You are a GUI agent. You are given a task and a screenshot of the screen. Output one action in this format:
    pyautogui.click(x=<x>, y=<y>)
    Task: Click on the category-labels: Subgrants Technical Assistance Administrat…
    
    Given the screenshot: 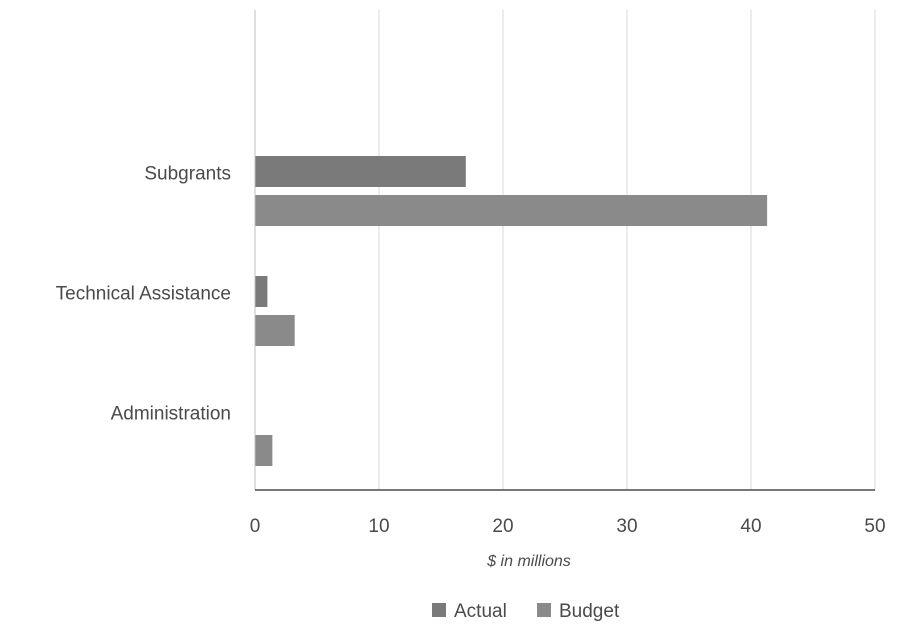 What is the action you would take?
    pyautogui.click(x=143, y=294)
    